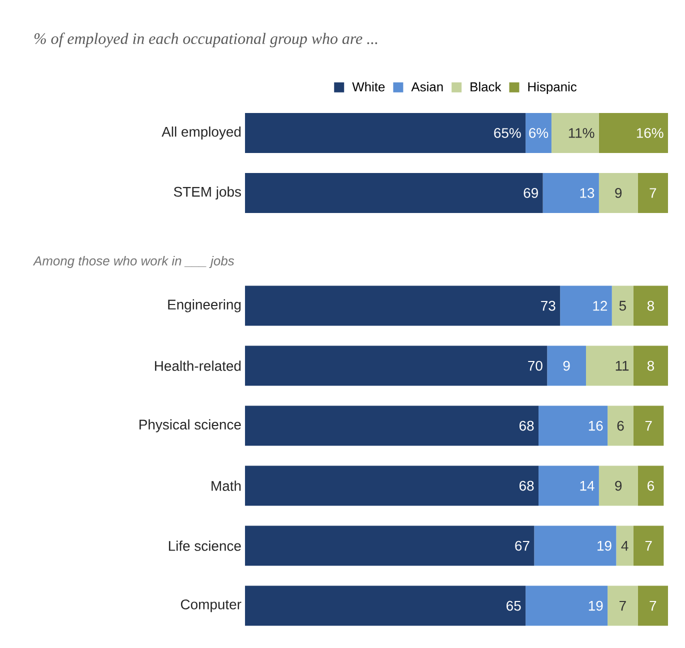 The image size is (685, 648). What do you see at coordinates (198, 365) in the screenshot?
I see `y-tick-label: Health-related` at bounding box center [198, 365].